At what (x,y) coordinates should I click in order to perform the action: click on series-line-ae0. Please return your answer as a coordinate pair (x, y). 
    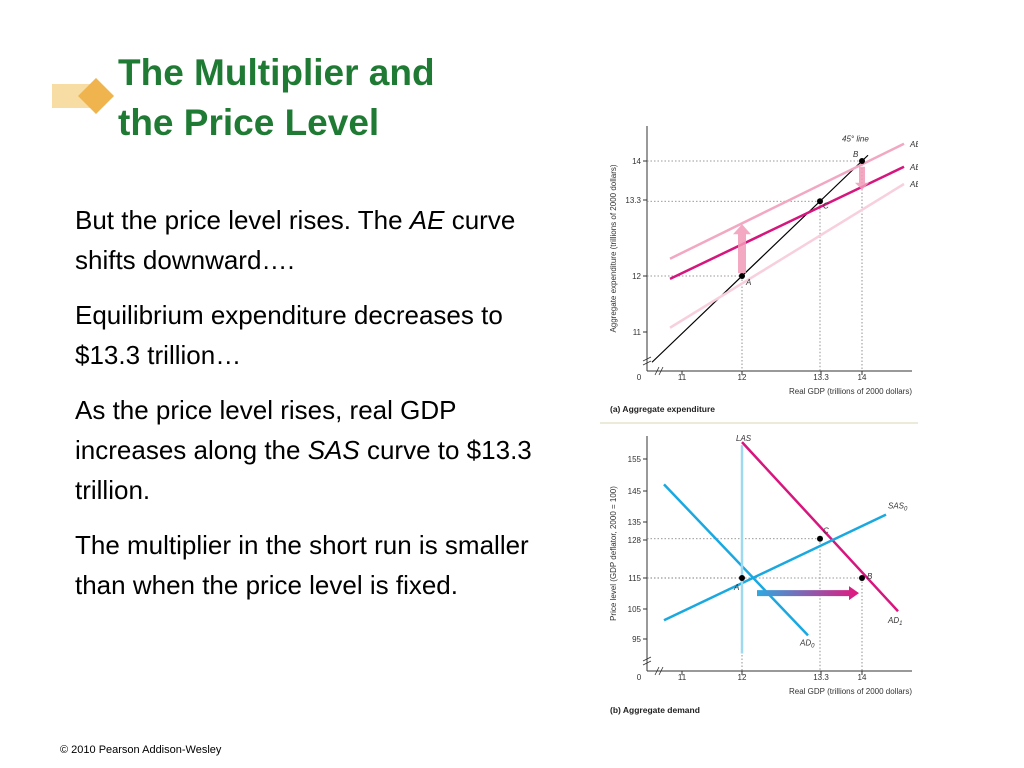
    Looking at the image, I should click on (787, 255).